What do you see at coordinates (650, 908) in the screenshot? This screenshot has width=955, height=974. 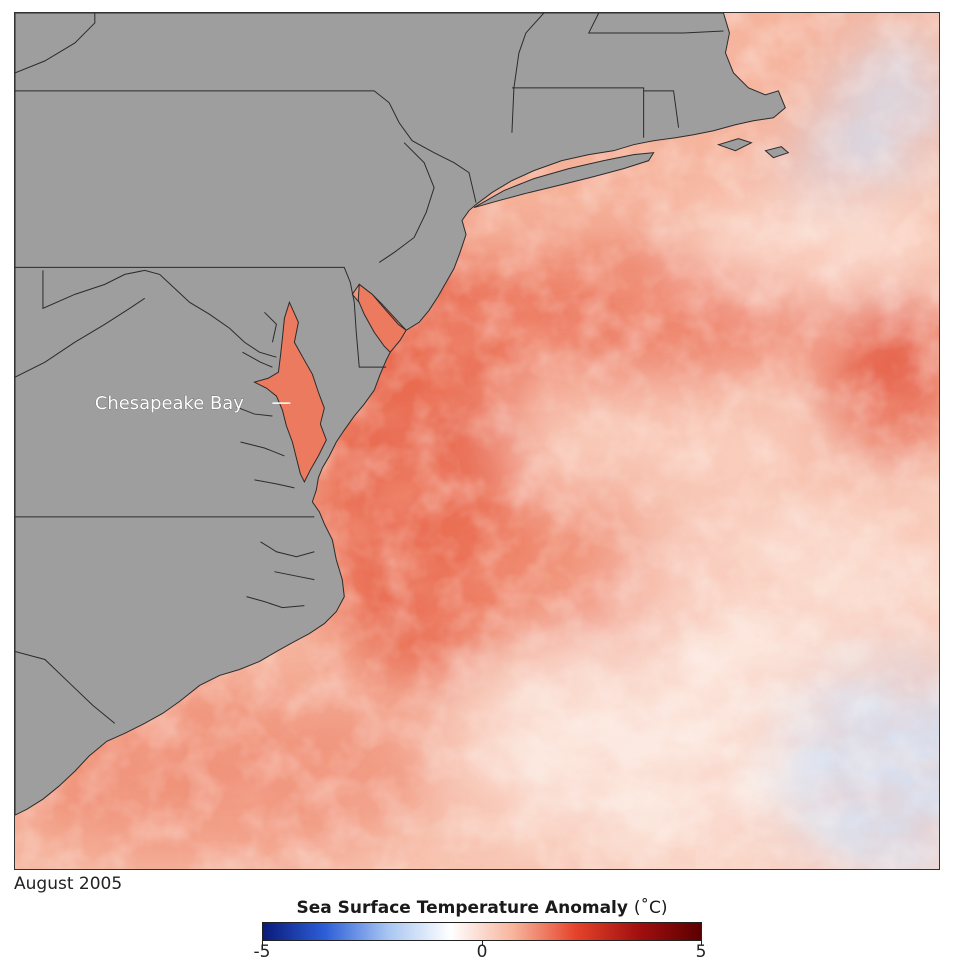 I see `legend-unit: (˚C)` at bounding box center [650, 908].